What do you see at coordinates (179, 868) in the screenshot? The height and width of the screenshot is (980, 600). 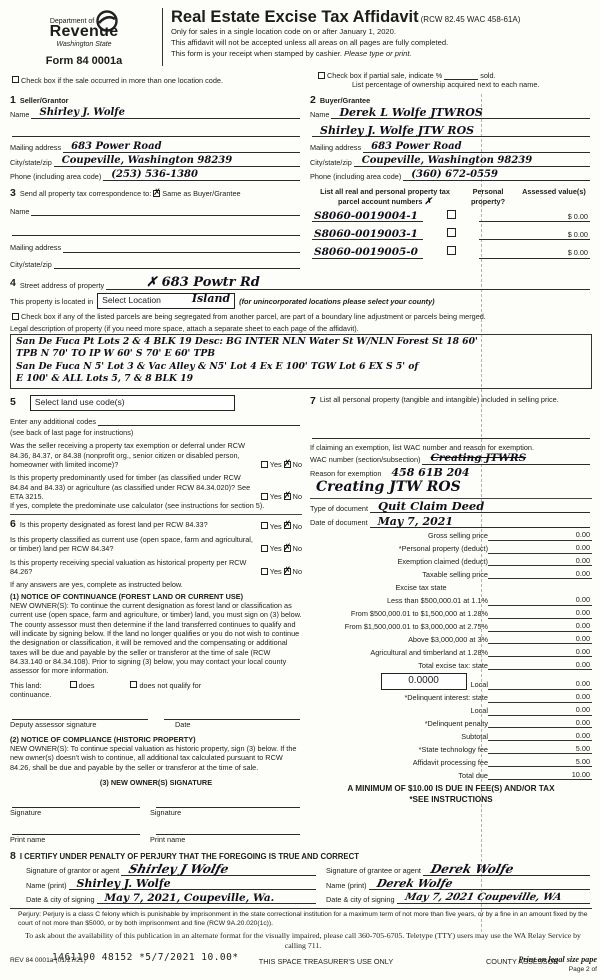 I see `grantor-signature-handwriting: Shirley J Wolfe` at bounding box center [179, 868].